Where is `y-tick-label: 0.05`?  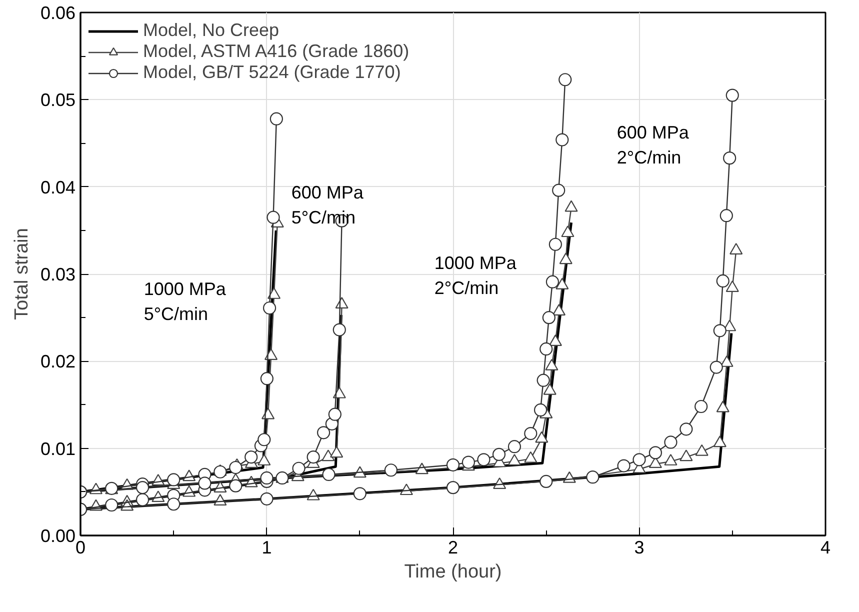
y-tick-label: 0.05 is located at coordinates (58, 100).